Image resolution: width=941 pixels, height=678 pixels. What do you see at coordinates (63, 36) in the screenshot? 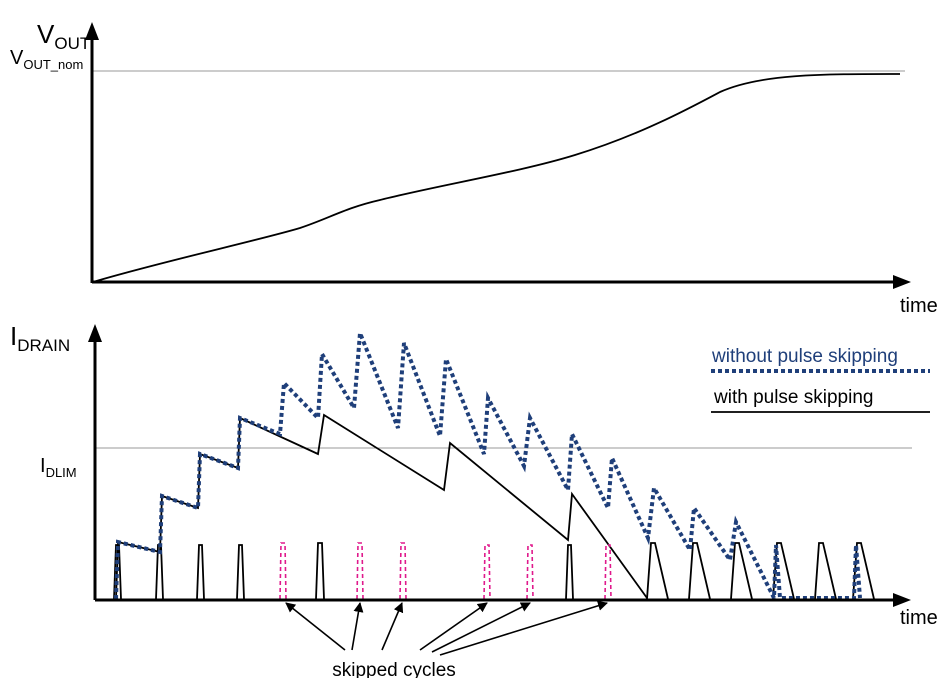
I see `vout-y-axis-label: VOUT` at bounding box center [63, 36].